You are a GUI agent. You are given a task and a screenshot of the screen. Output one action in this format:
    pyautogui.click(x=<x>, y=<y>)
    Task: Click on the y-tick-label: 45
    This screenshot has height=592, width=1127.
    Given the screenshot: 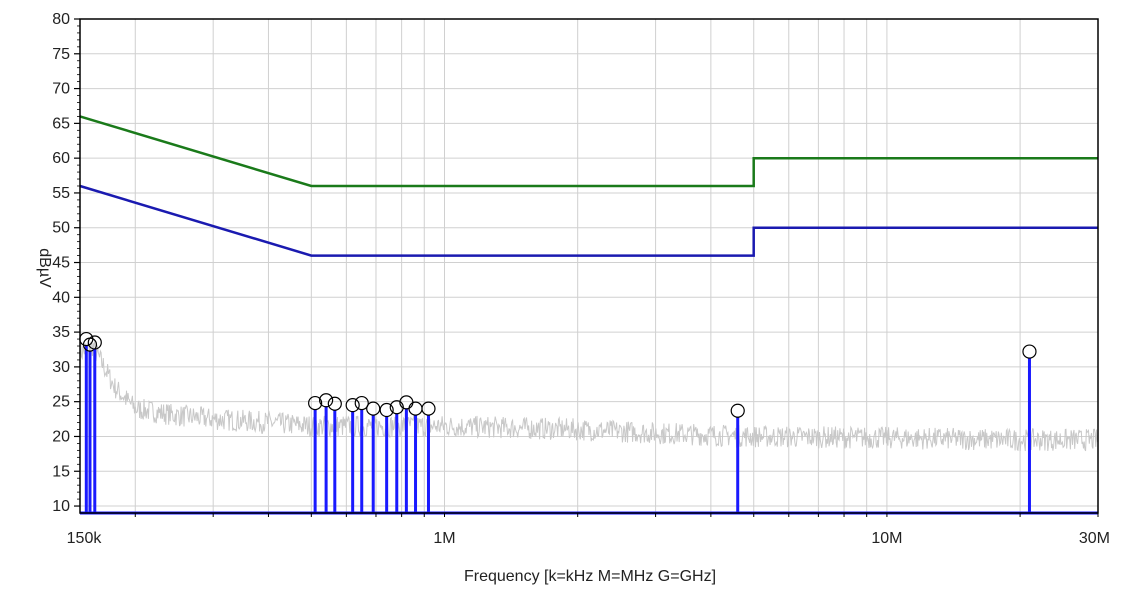 What is the action you would take?
    pyautogui.click(x=61, y=263)
    